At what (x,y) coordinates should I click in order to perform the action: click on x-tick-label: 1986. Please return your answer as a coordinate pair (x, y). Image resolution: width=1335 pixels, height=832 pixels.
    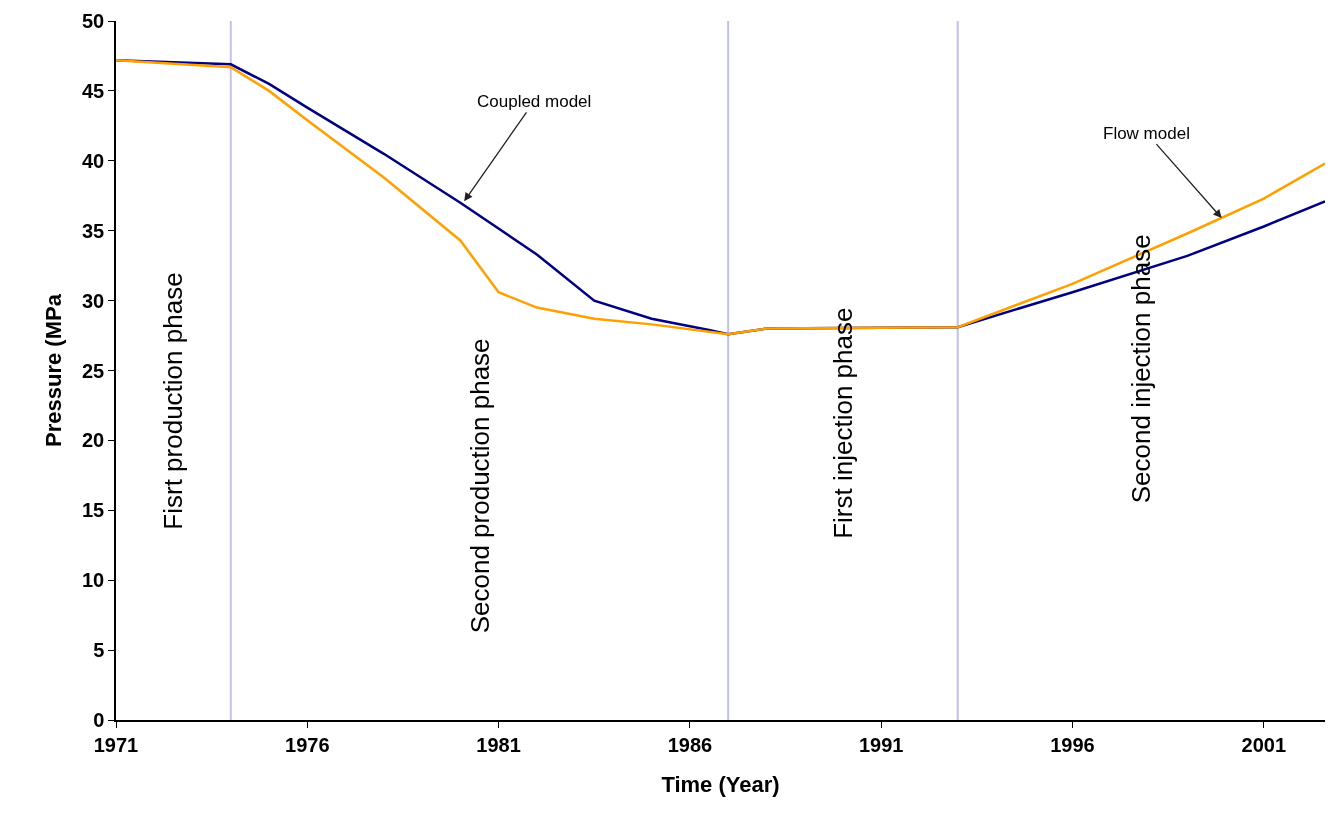
    Looking at the image, I should click on (690, 744).